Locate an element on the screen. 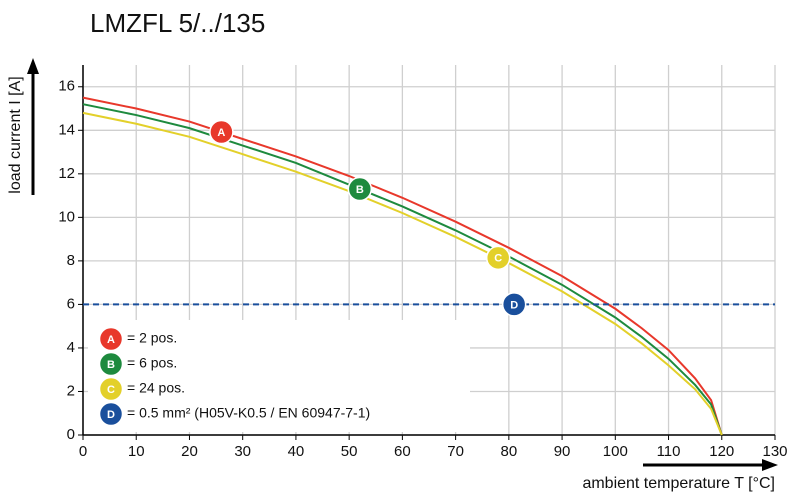  x-tick-label: 110 is located at coordinates (669, 451).